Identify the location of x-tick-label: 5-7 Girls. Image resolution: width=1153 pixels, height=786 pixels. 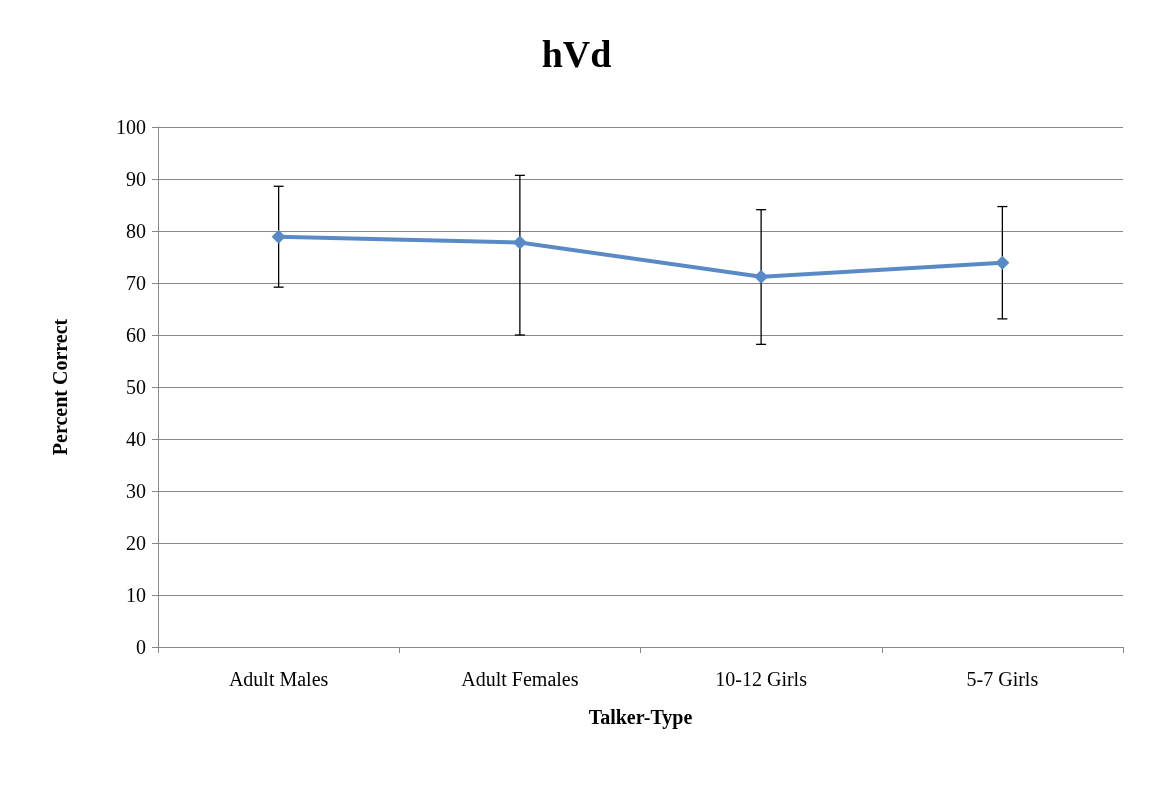
(1002, 679).